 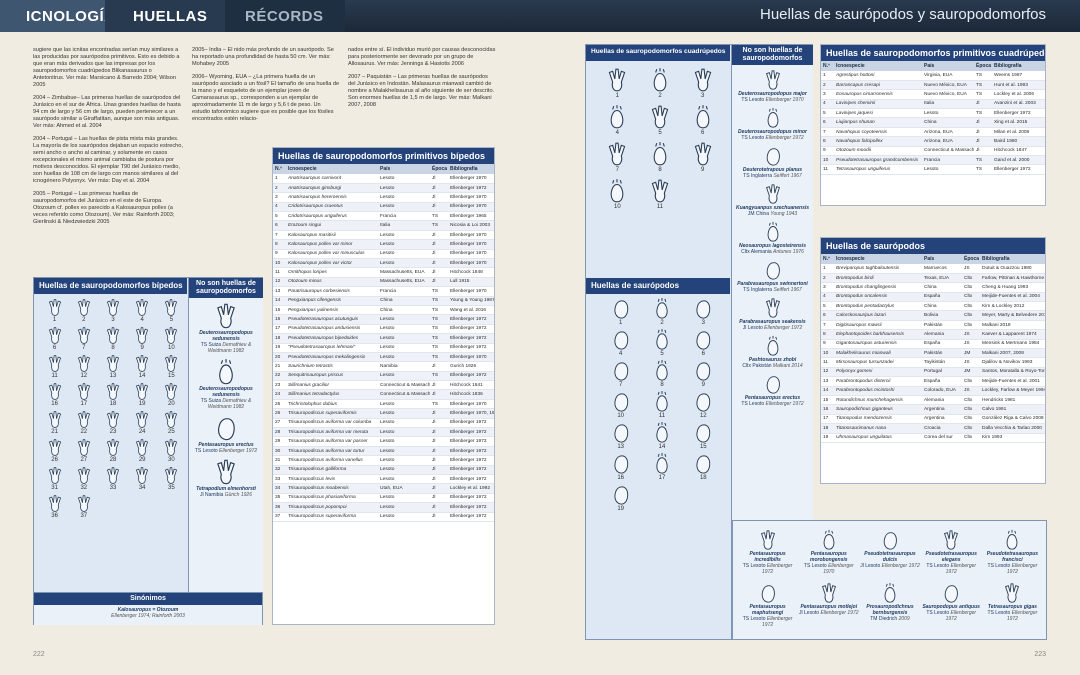 I want to click on ichnospecies: Brontopodus birdi, so click(x=878, y=278).